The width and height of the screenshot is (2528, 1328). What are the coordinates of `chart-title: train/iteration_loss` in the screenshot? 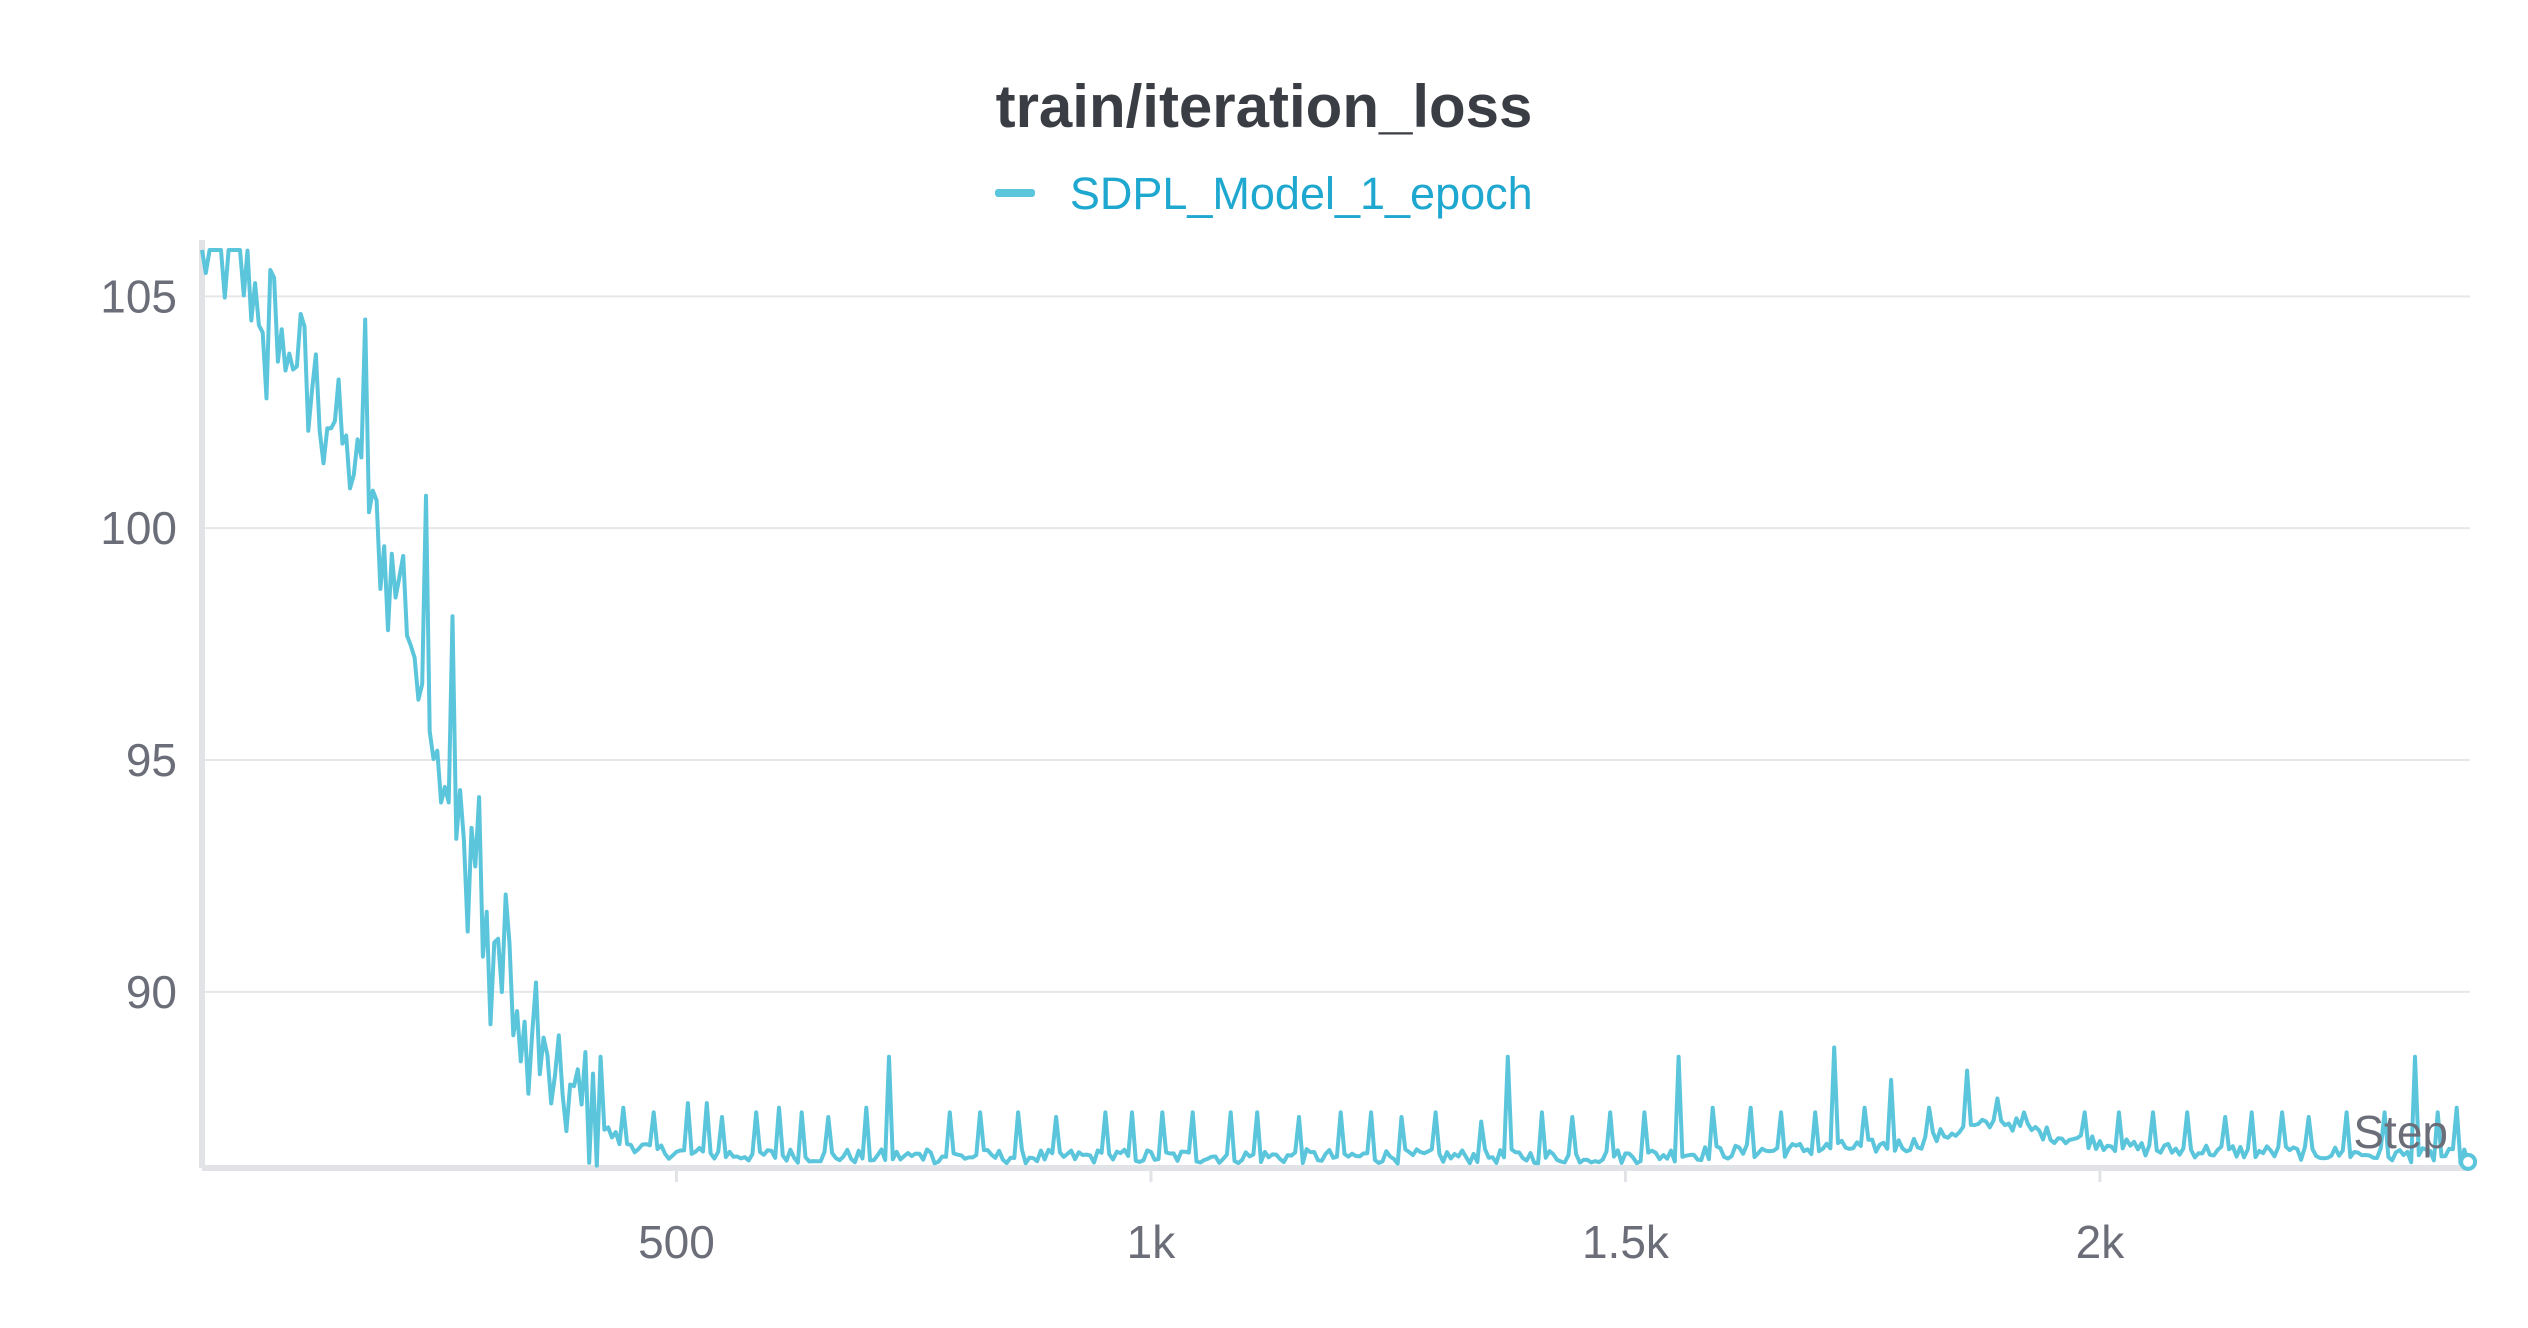 It's located at (1264, 106).